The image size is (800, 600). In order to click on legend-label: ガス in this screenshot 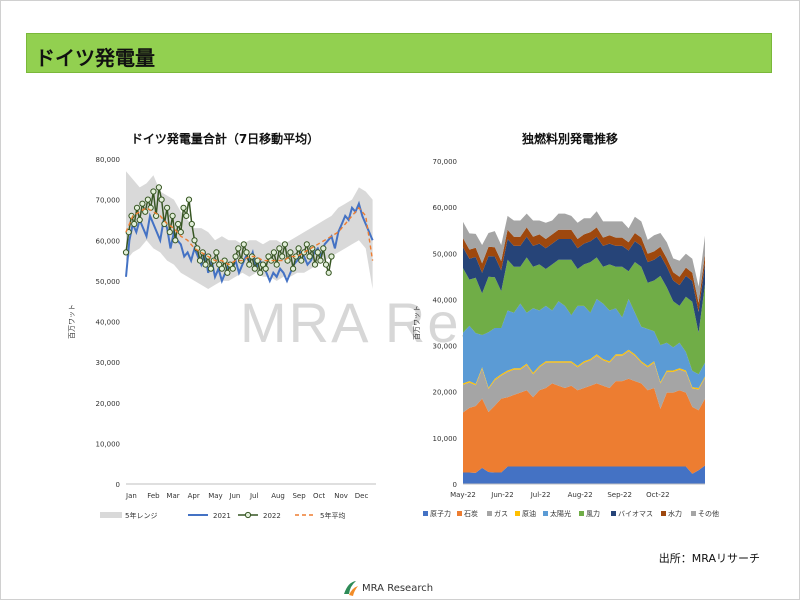, I will do `click(501, 513)`.